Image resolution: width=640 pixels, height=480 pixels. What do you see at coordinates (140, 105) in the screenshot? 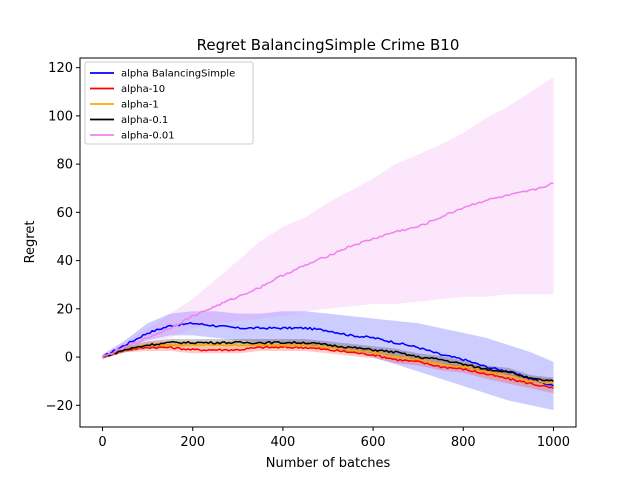
I see `legend-label-alpha-1: alpha-1` at bounding box center [140, 105].